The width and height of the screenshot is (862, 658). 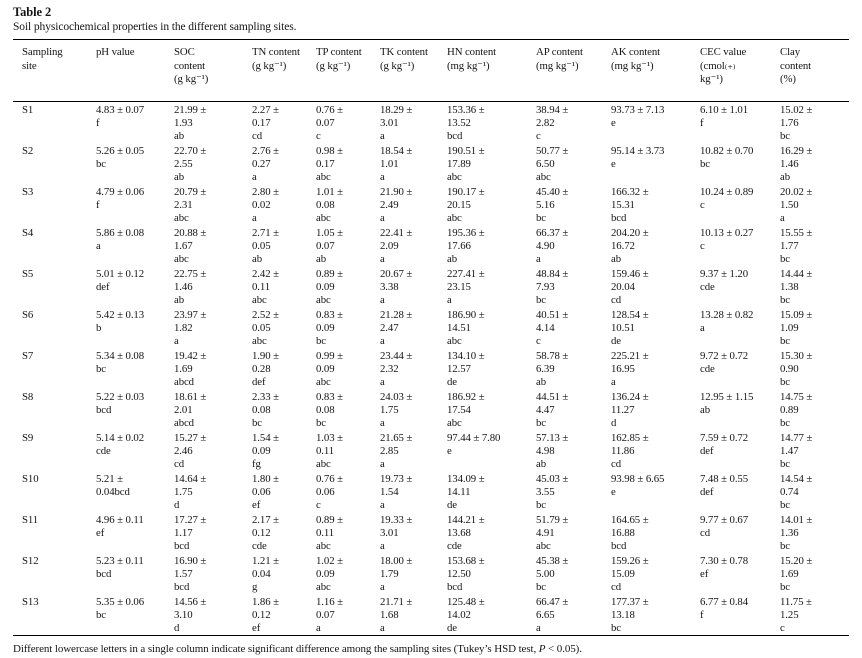 I want to click on cell-line: def, so click(x=103, y=286).